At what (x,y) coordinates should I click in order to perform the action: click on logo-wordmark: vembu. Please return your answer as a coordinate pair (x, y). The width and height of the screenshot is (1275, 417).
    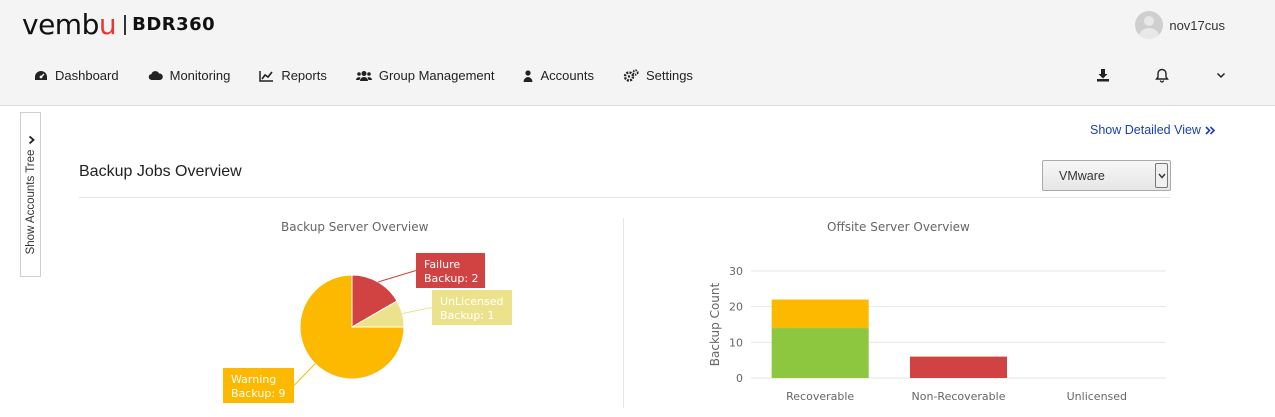
    Looking at the image, I should click on (69, 24).